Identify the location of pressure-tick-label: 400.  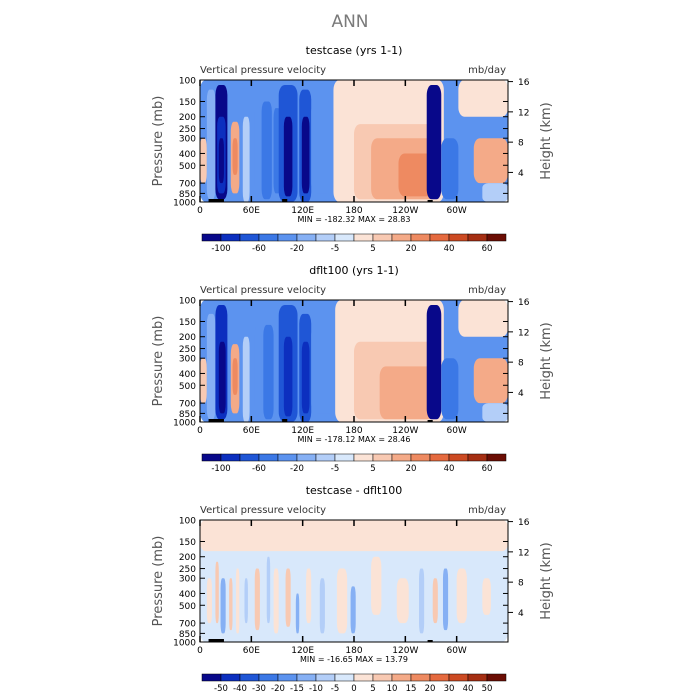
(187, 155).